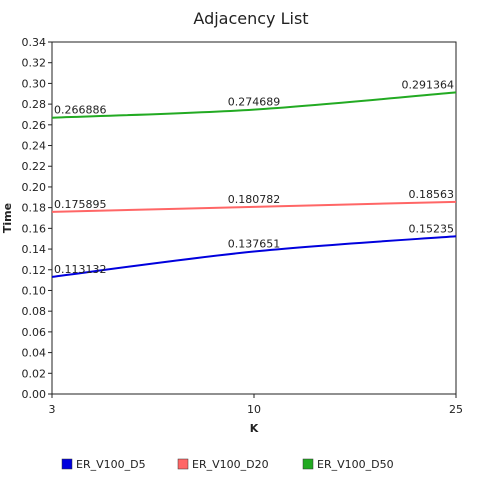 This screenshot has width=500, height=500. I want to click on x-axis-title: K, so click(254, 428).